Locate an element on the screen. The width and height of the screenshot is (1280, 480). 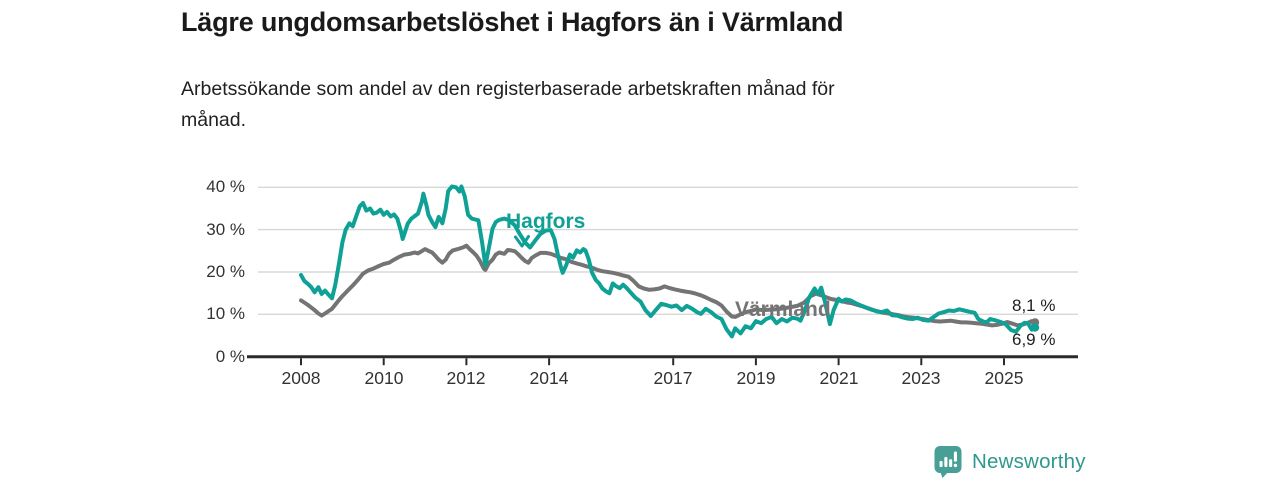
newsworthy-logo-text: Newsworthy is located at coordinates (1029, 461).